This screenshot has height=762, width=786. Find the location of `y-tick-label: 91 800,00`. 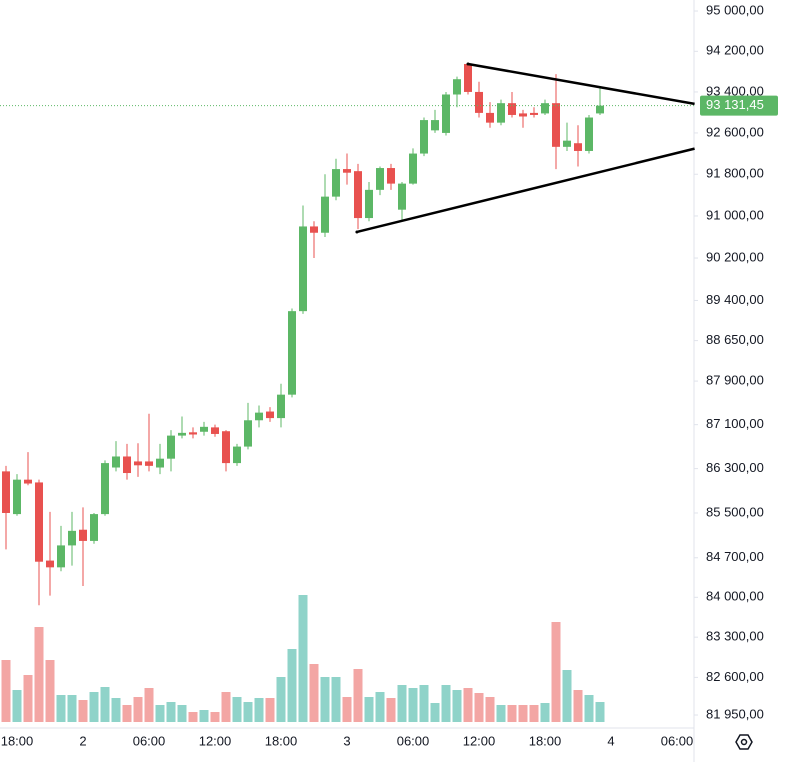

y-tick-label: 91 800,00 is located at coordinates (735, 173).